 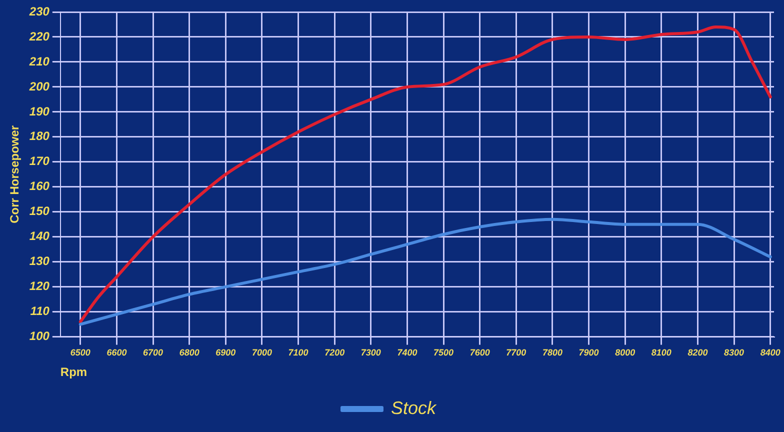 What do you see at coordinates (698, 353) in the screenshot?
I see `x-tick-label: 8200` at bounding box center [698, 353].